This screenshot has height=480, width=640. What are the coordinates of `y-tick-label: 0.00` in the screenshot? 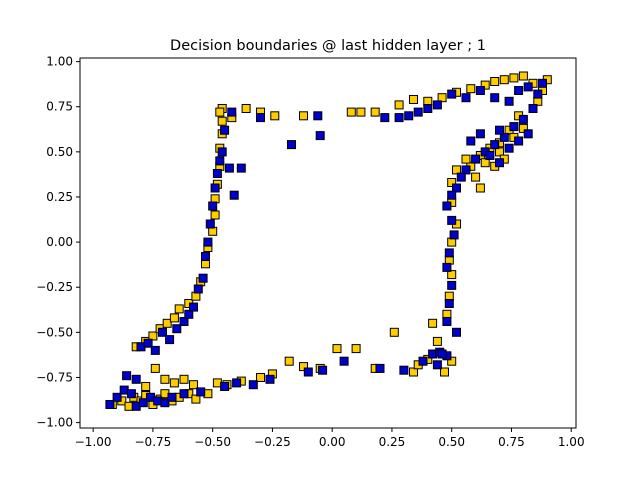 It's located at (59, 242).